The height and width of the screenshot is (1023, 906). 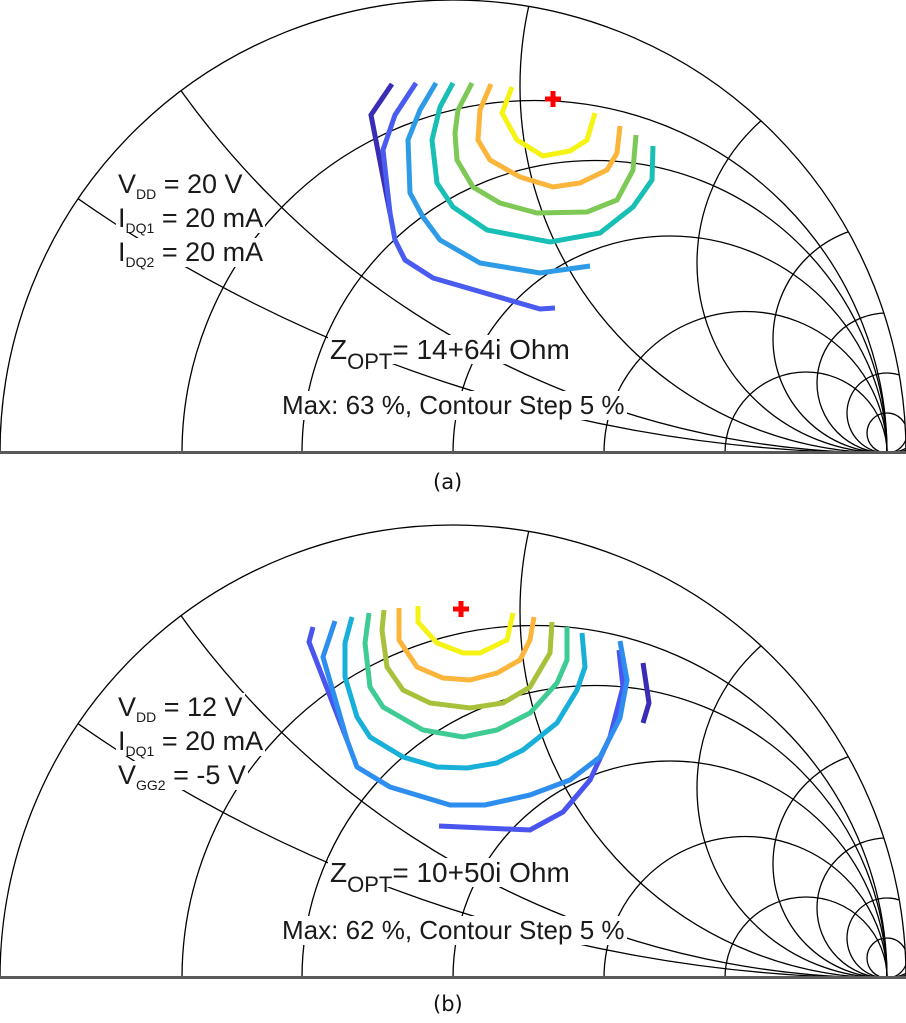 I want to click on max-summary: Max: 63 %, Contour Step 5 %, so click(x=453, y=405).